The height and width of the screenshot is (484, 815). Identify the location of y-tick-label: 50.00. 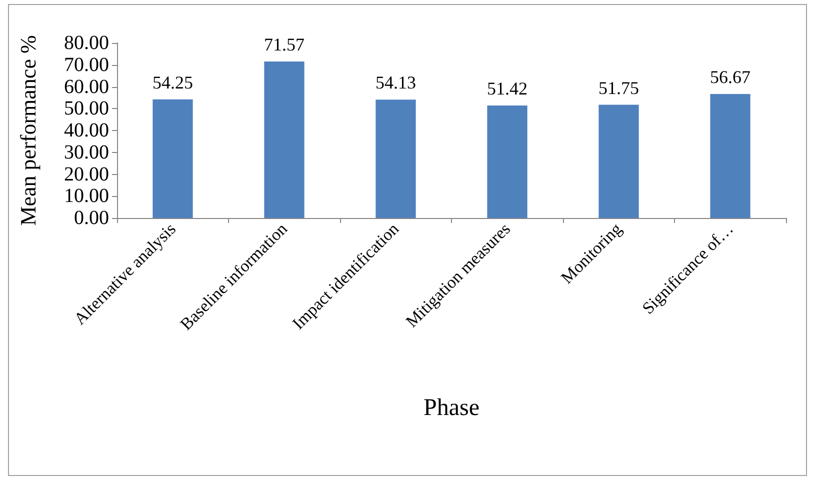
(86, 109).